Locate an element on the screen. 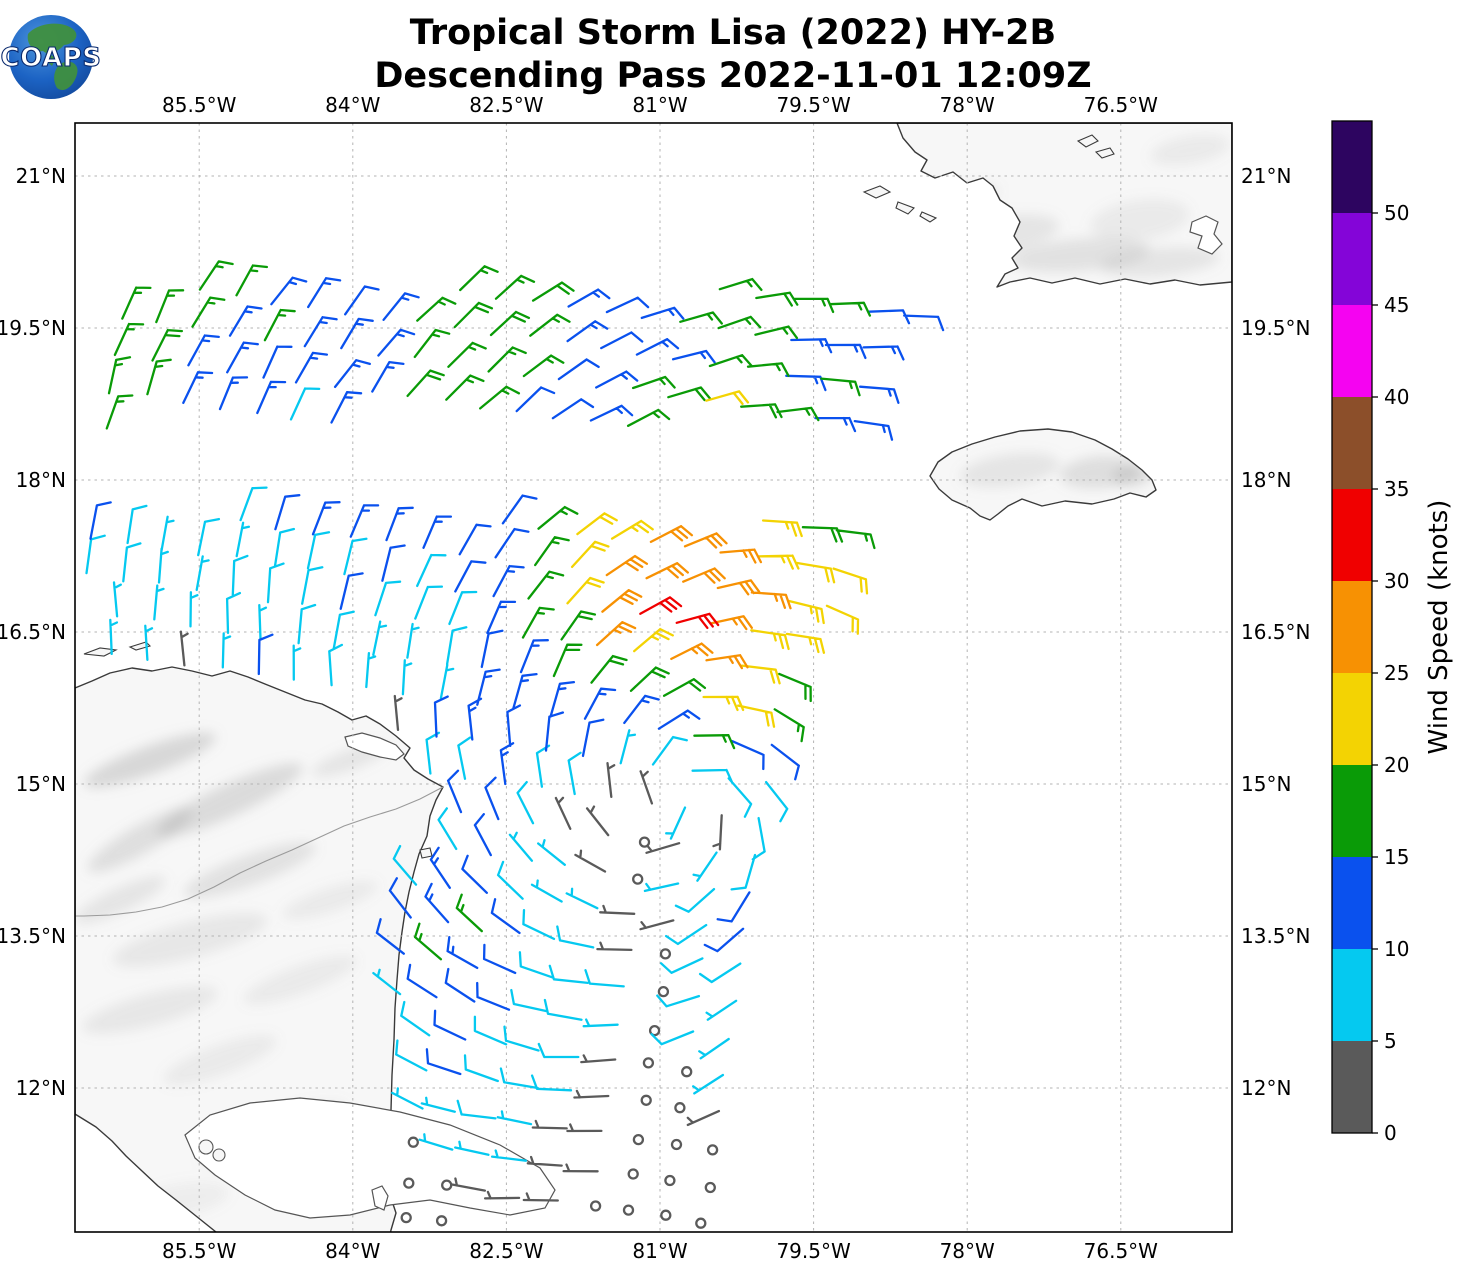  colorbar-tick-label: 35 is located at coordinates (1396, 489).